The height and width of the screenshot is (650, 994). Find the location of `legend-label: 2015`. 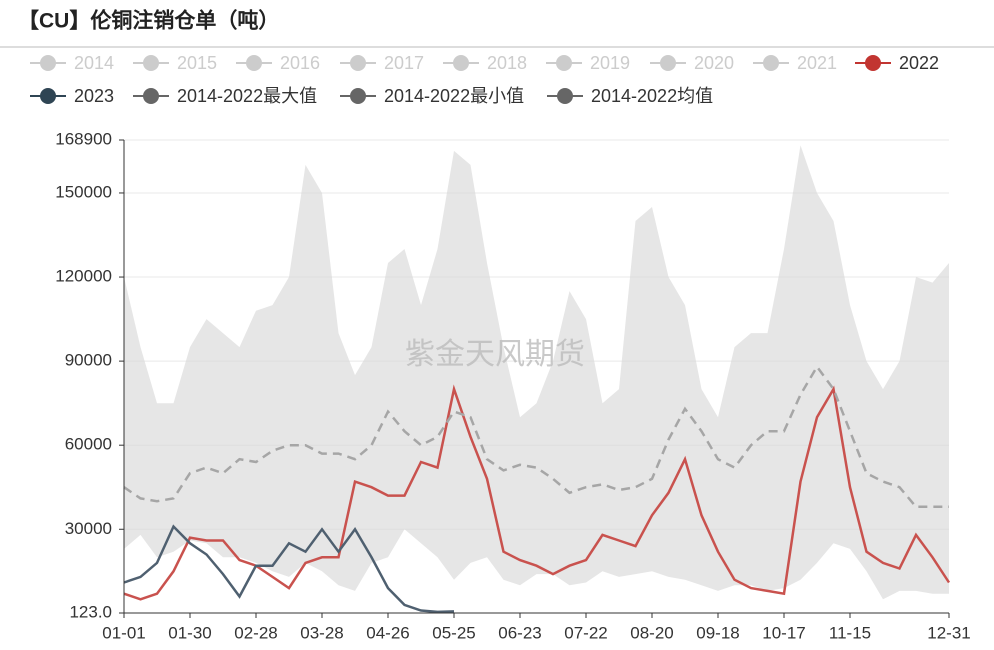

legend-label: 2015 is located at coordinates (197, 63).